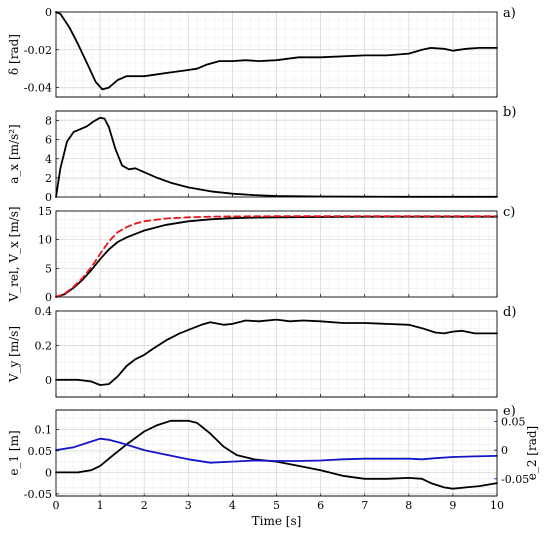 Image resolution: width=550 pixels, height=538 pixels. Describe the element at coordinates (509, 312) in the screenshot. I see `panel-label: d)` at that location.